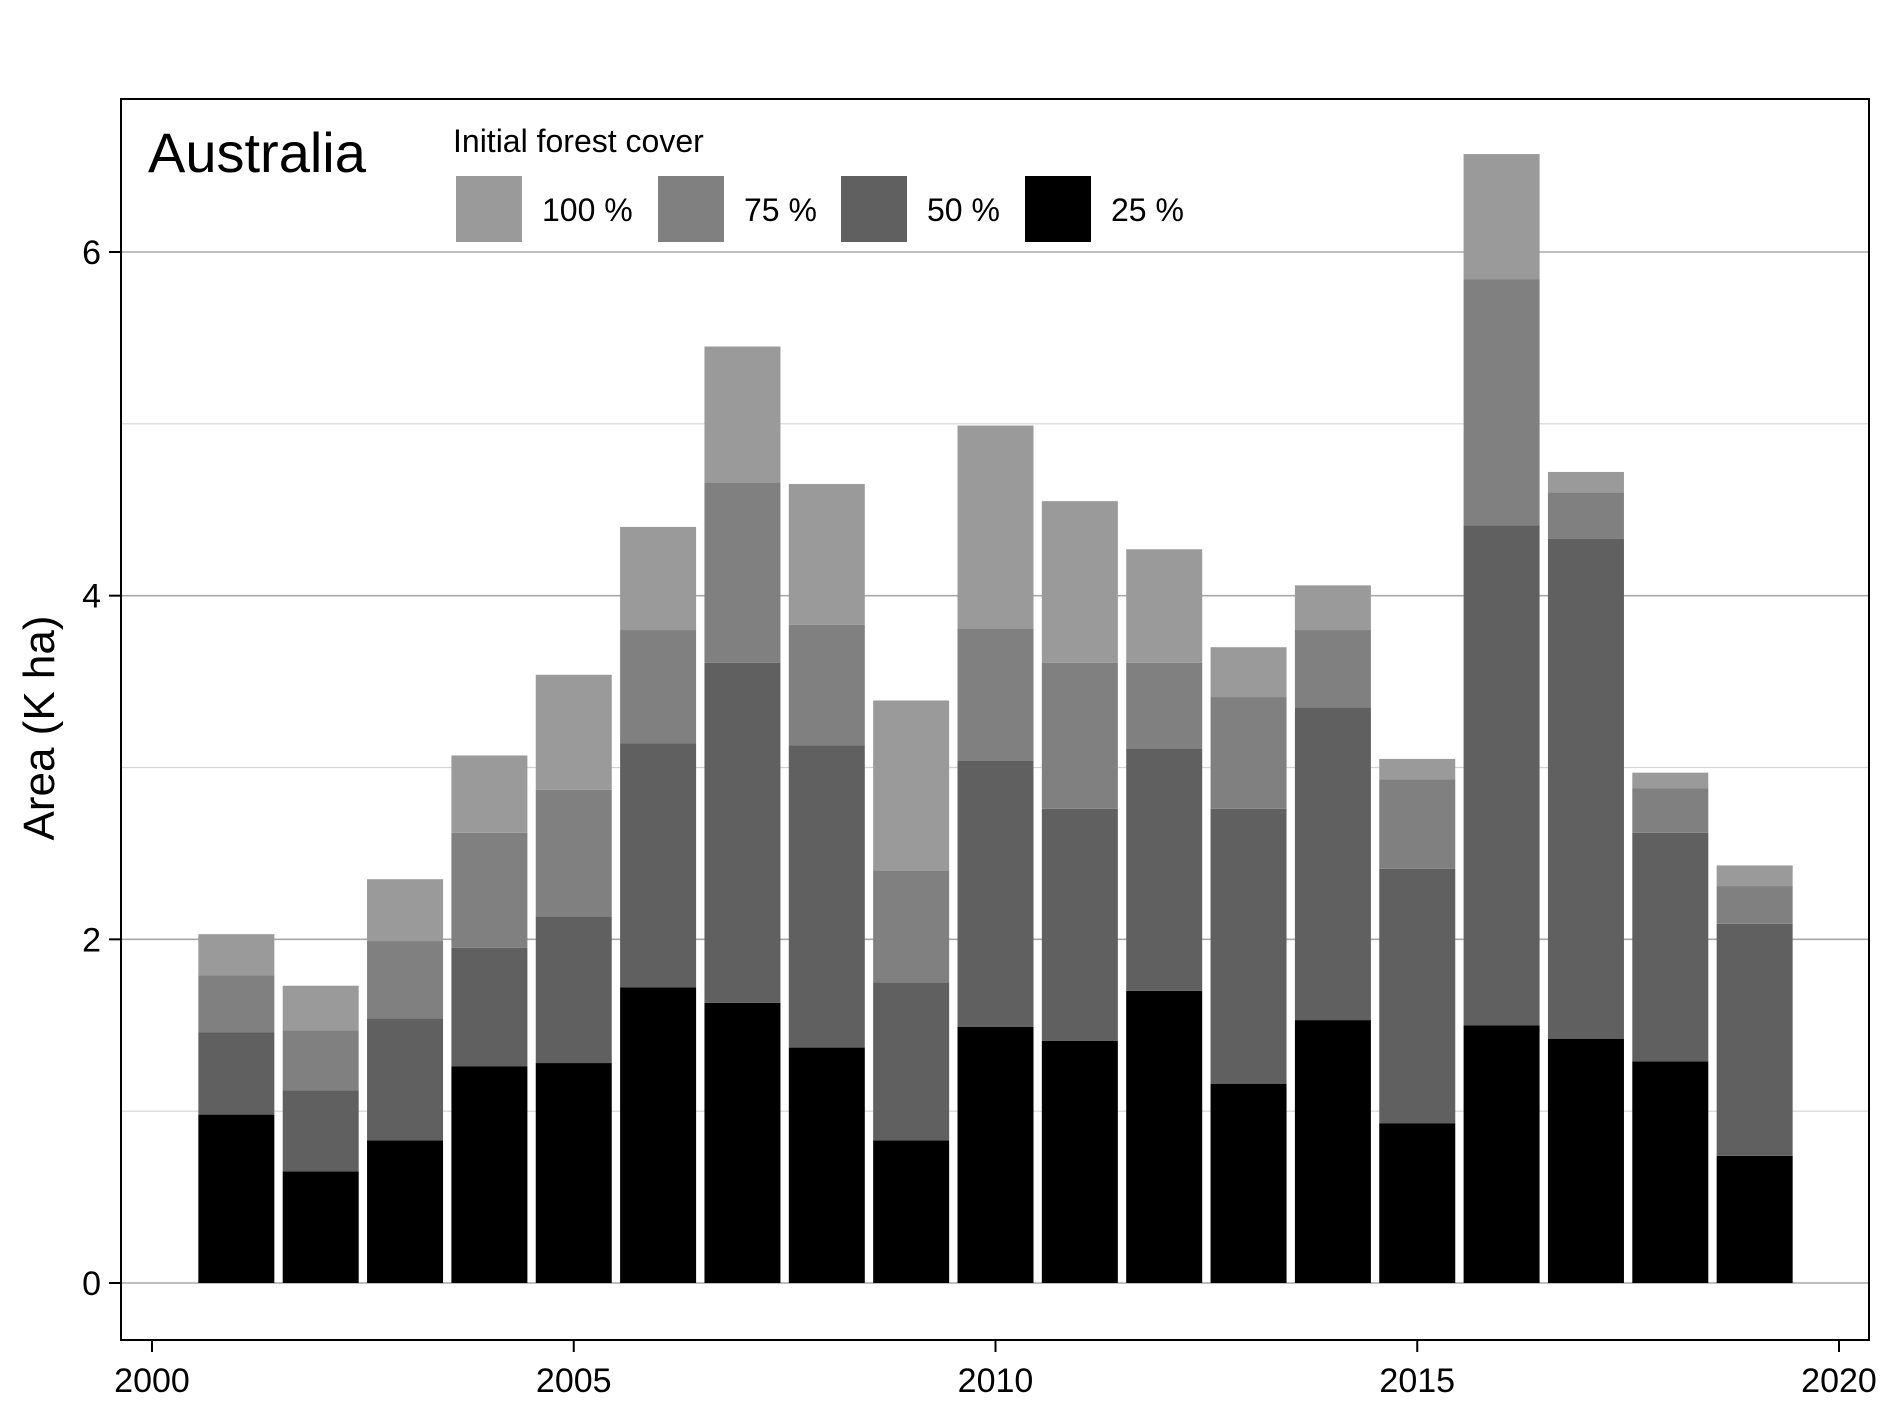  What do you see at coordinates (574, 1381) in the screenshot?
I see `x-tick-label: 2005` at bounding box center [574, 1381].